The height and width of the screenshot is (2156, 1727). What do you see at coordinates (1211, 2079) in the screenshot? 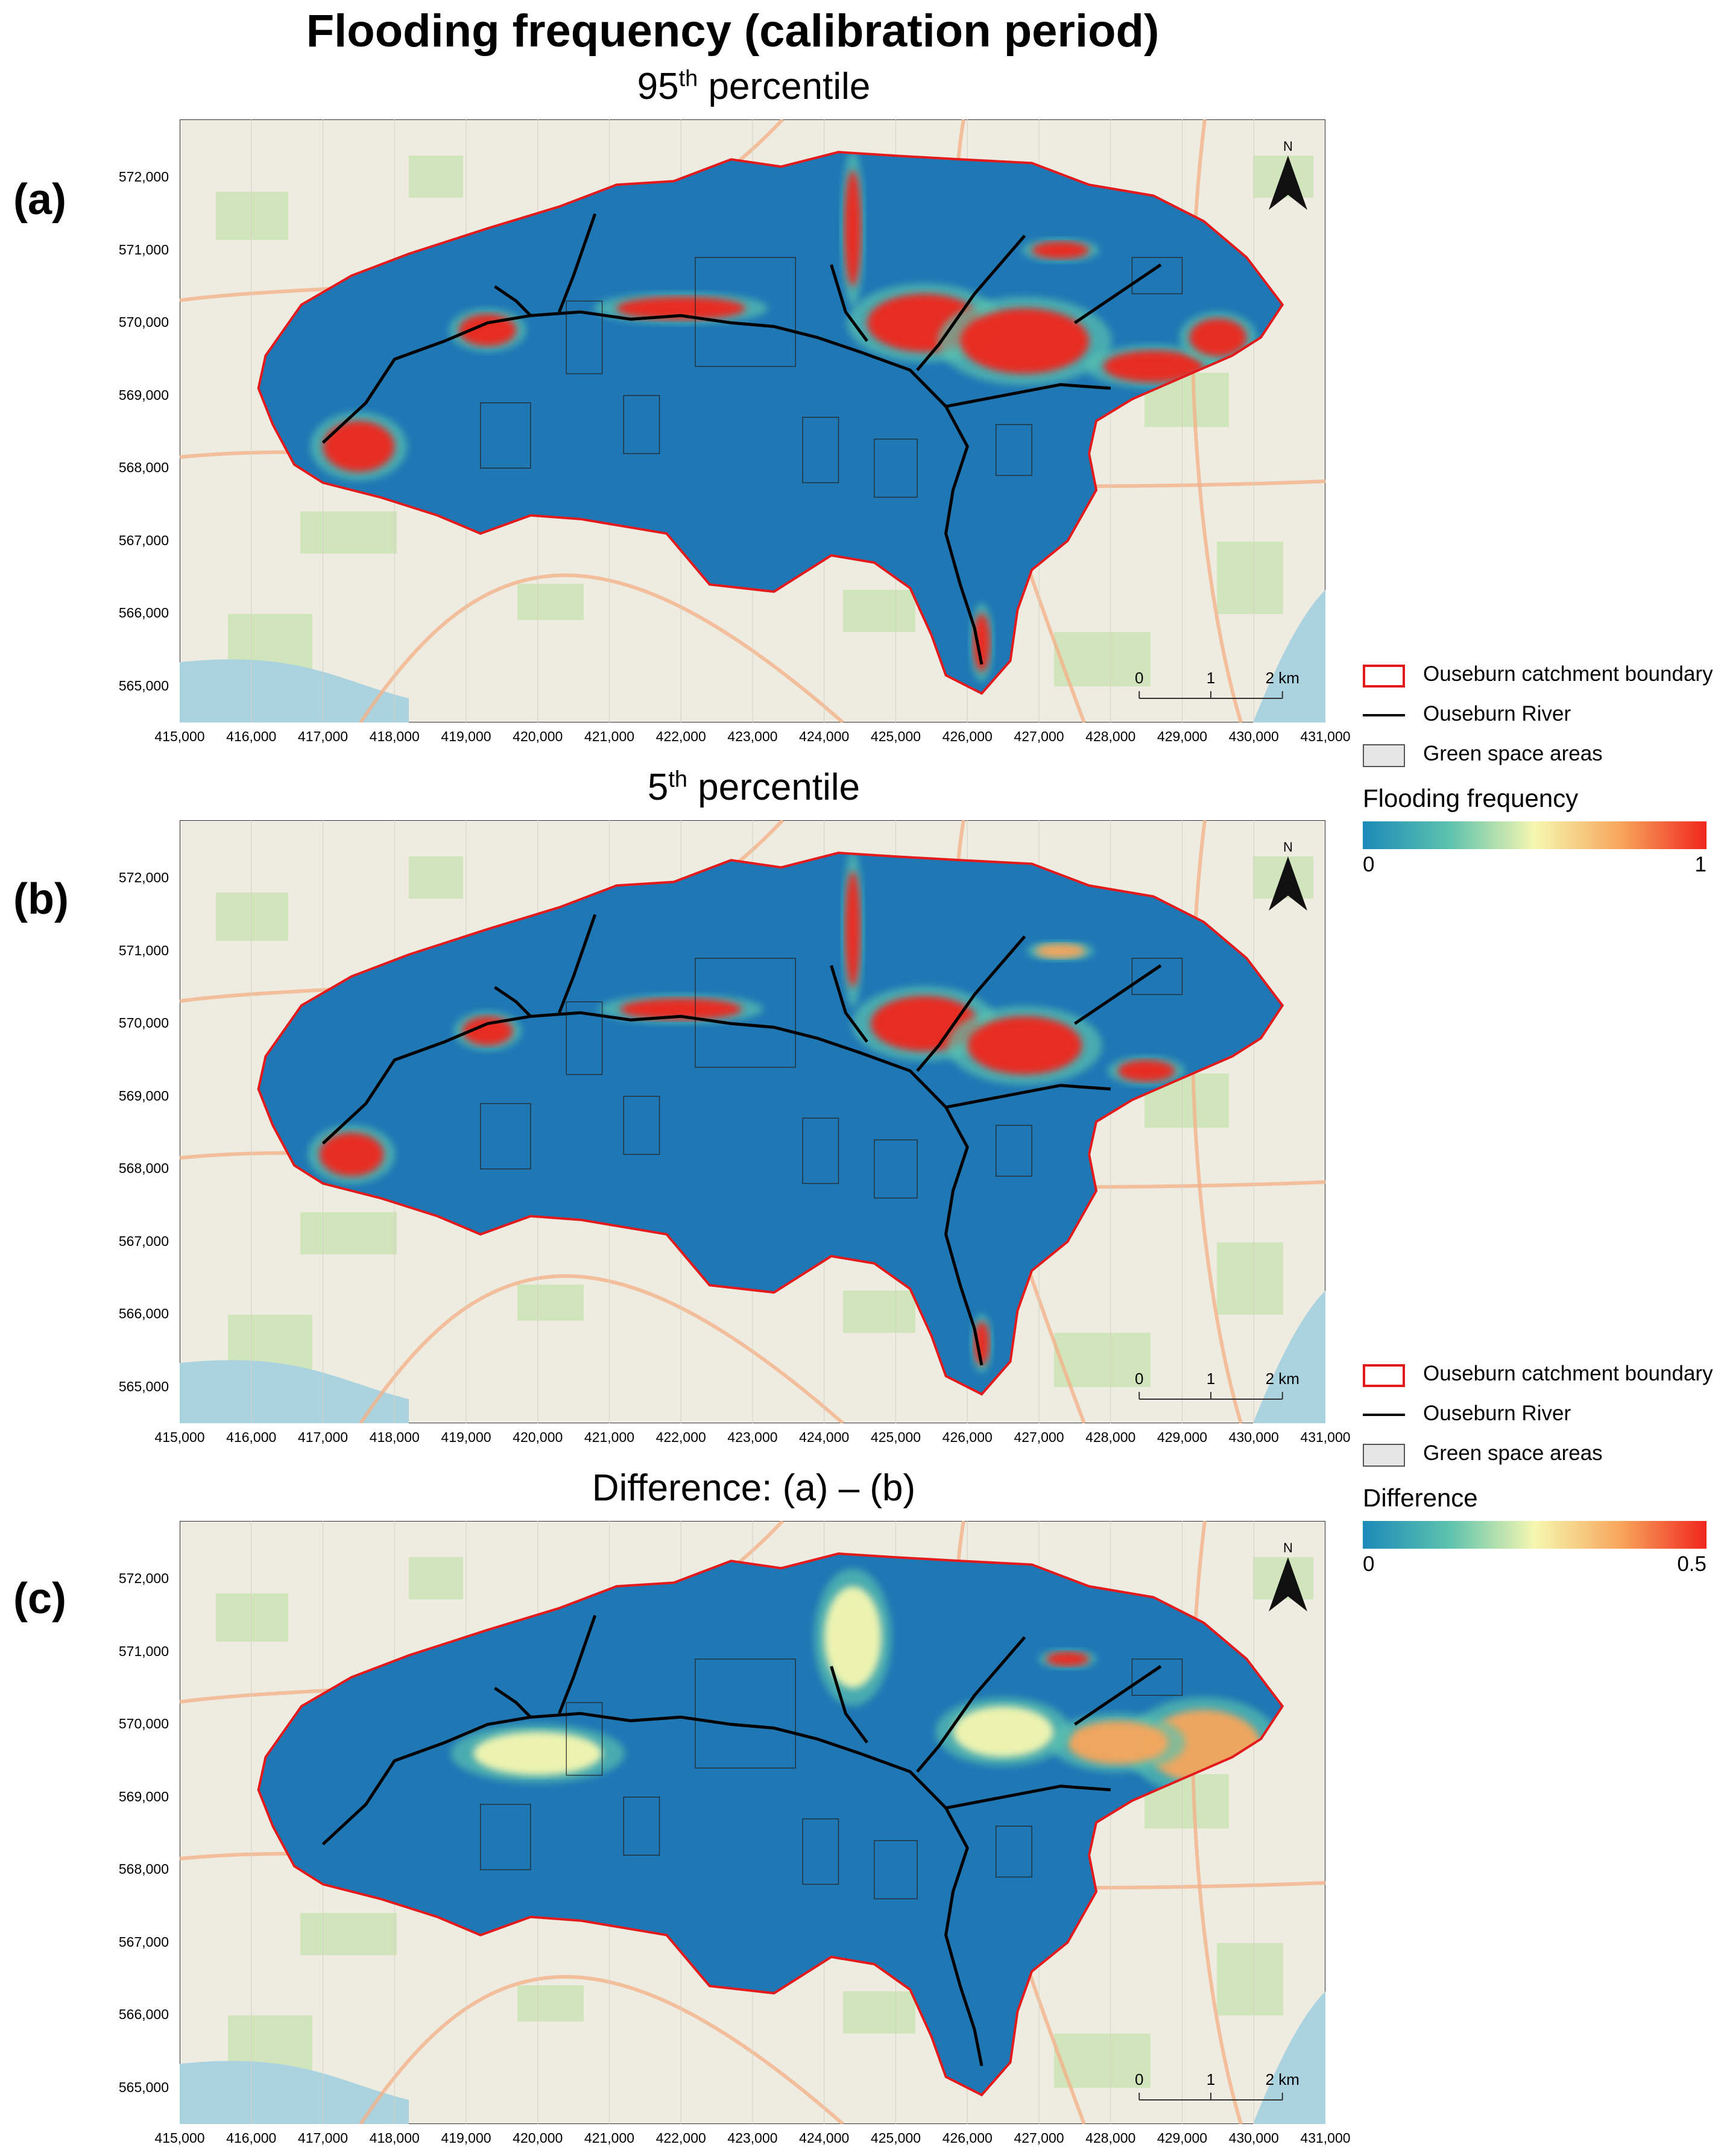
I see `scale-bar-label: 1` at bounding box center [1211, 2079].